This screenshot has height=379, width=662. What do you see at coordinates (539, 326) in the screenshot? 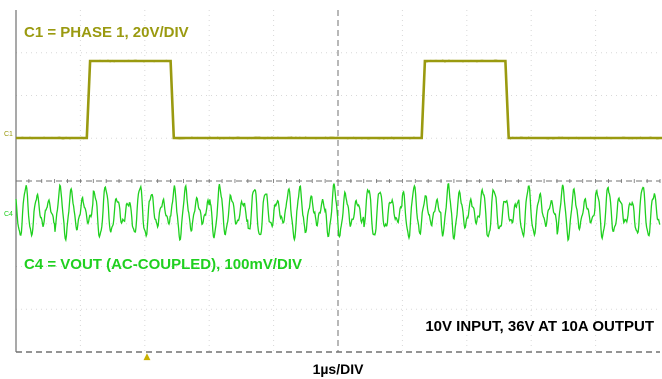
I see `test-condition-label: 10V INPUT, 36V AT 10A OUTPUT` at bounding box center [539, 326].